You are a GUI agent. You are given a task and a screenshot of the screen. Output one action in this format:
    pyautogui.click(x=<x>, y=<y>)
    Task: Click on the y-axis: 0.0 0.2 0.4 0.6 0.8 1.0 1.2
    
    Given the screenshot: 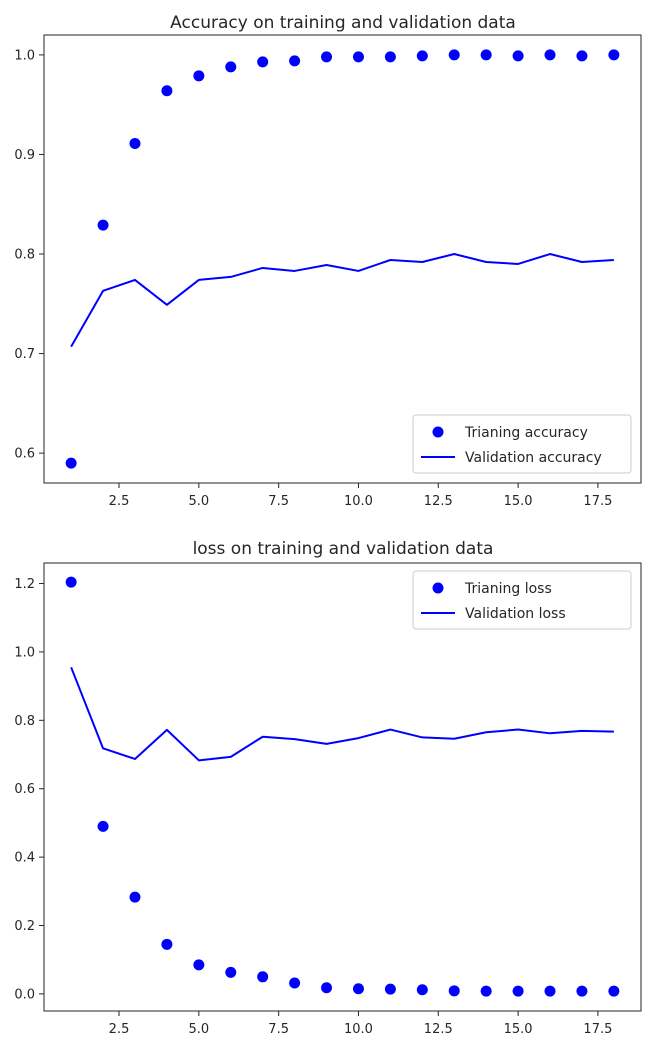 What is the action you would take?
    pyautogui.click(x=29, y=789)
    